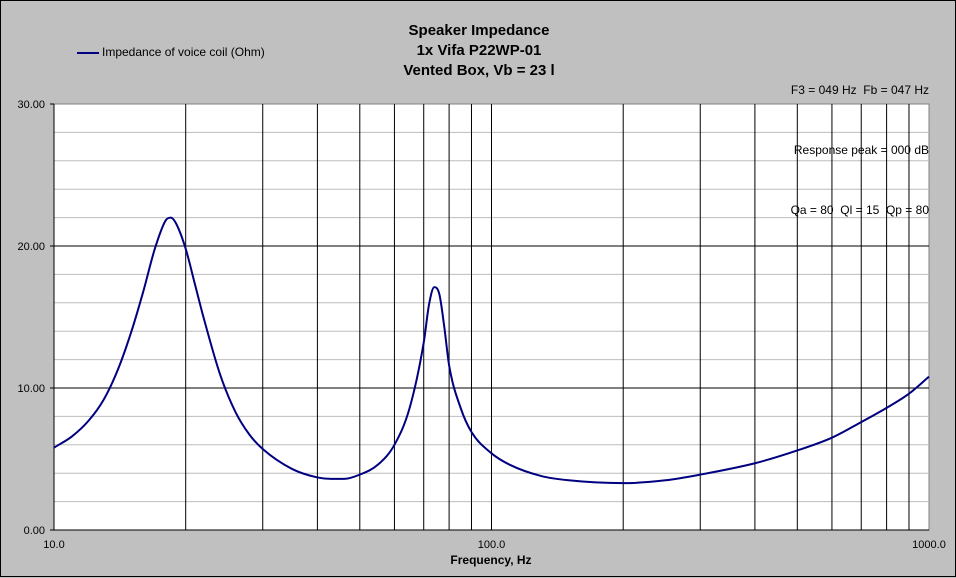 Image resolution: width=956 pixels, height=578 pixels. I want to click on title-line-1: Speaker Impedance, so click(479, 30).